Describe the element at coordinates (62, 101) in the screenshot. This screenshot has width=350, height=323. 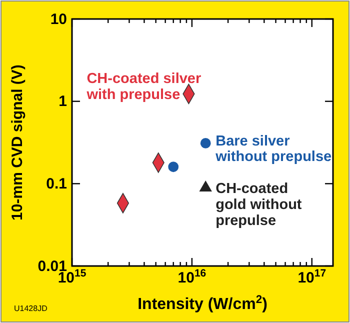
I see `y-tick-label: 1` at that location.